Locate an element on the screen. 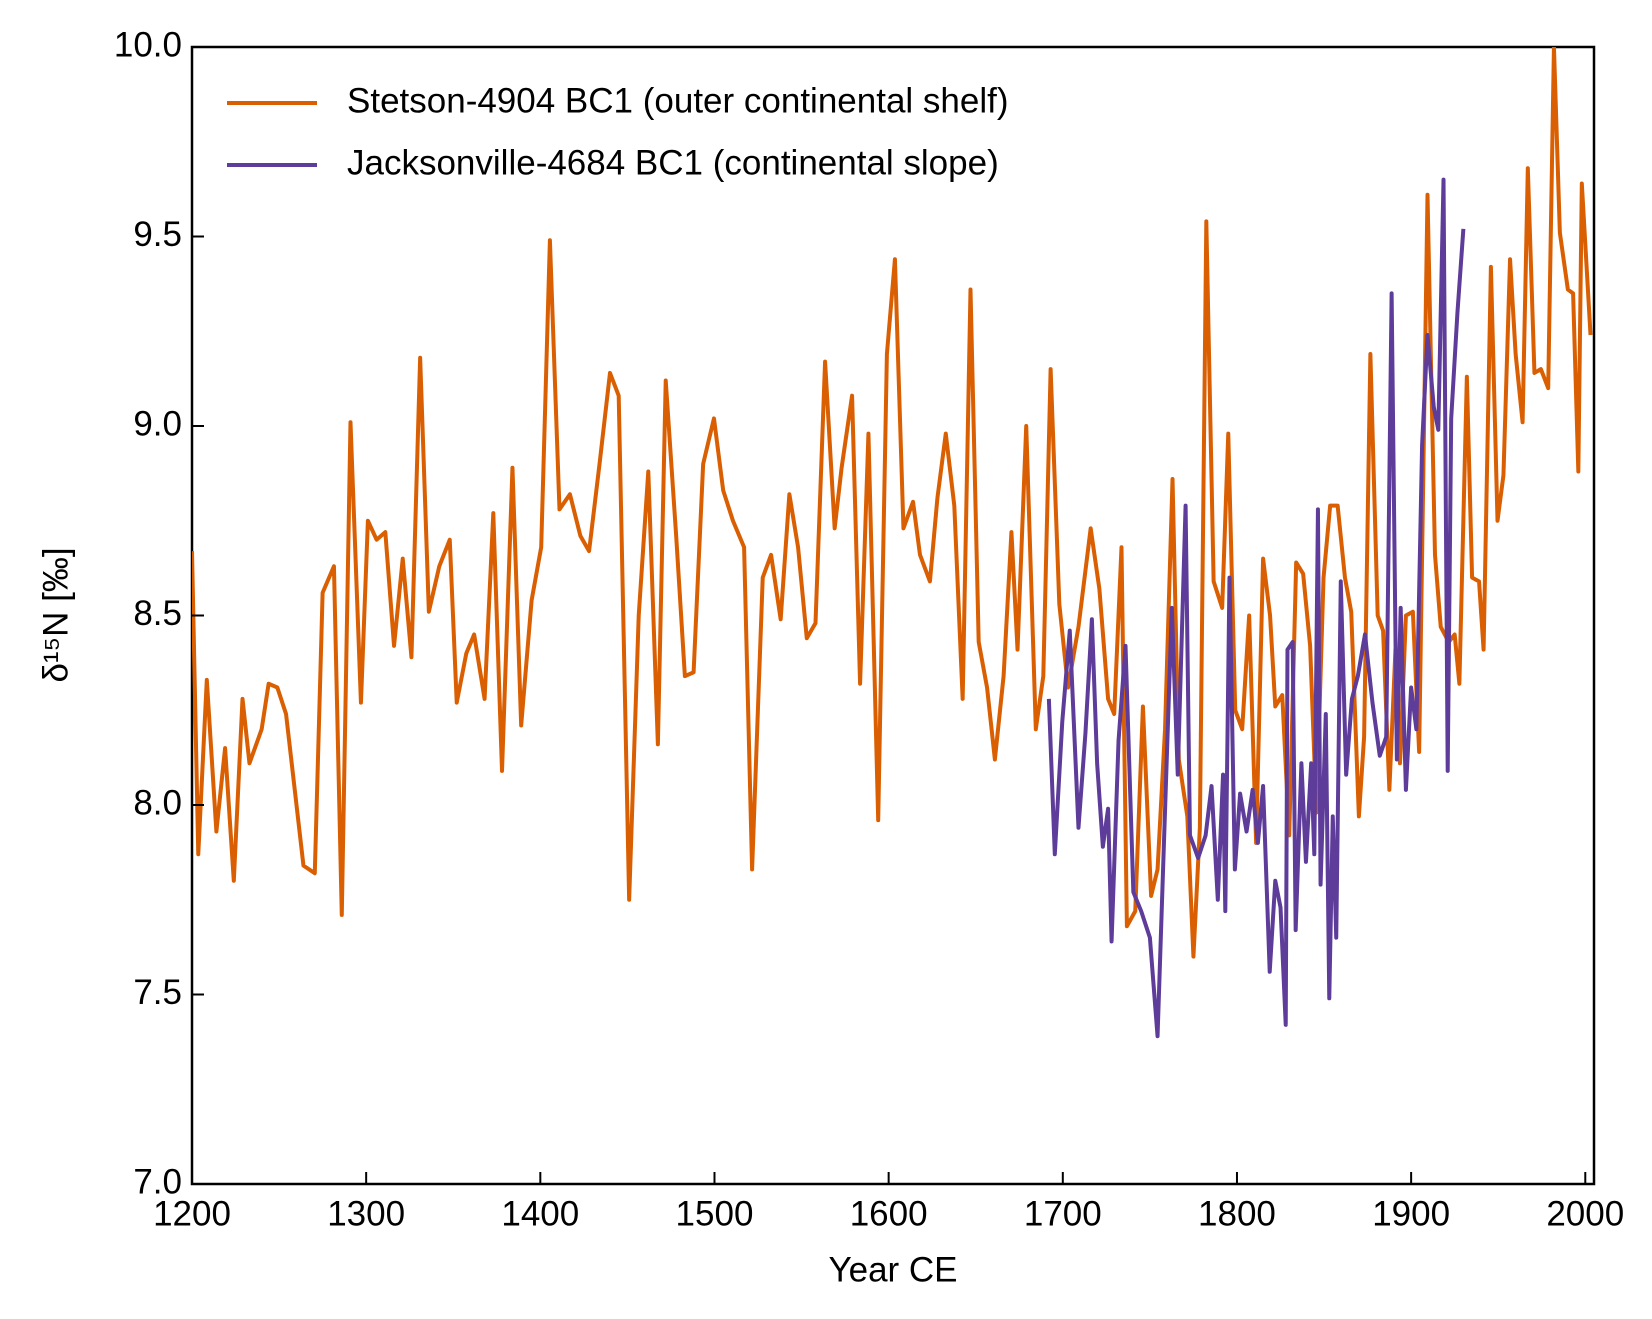 The width and height of the screenshot is (1652, 1319). x-tick-label: 1400 is located at coordinates (540, 1213).